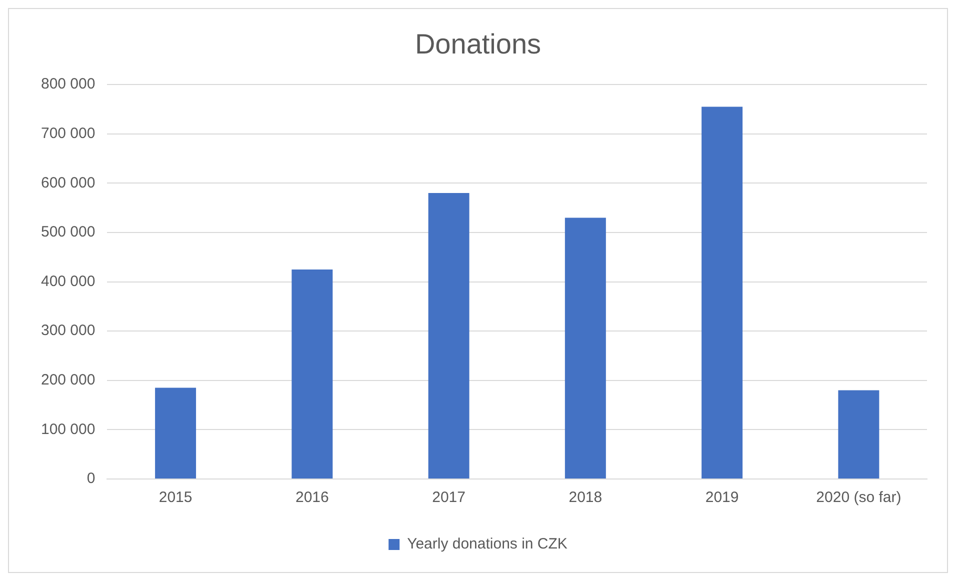 The height and width of the screenshot is (581, 957). Describe the element at coordinates (68, 380) in the screenshot. I see `y-tick-label: 200 000` at that location.